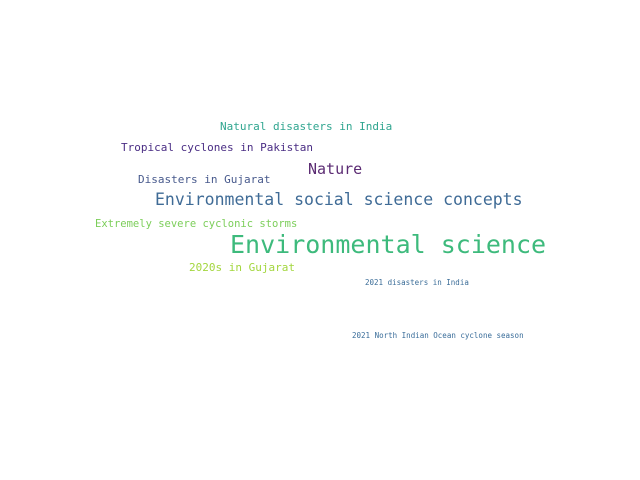 The image size is (640, 480). I want to click on cloud-word: Nature, so click(335, 169).